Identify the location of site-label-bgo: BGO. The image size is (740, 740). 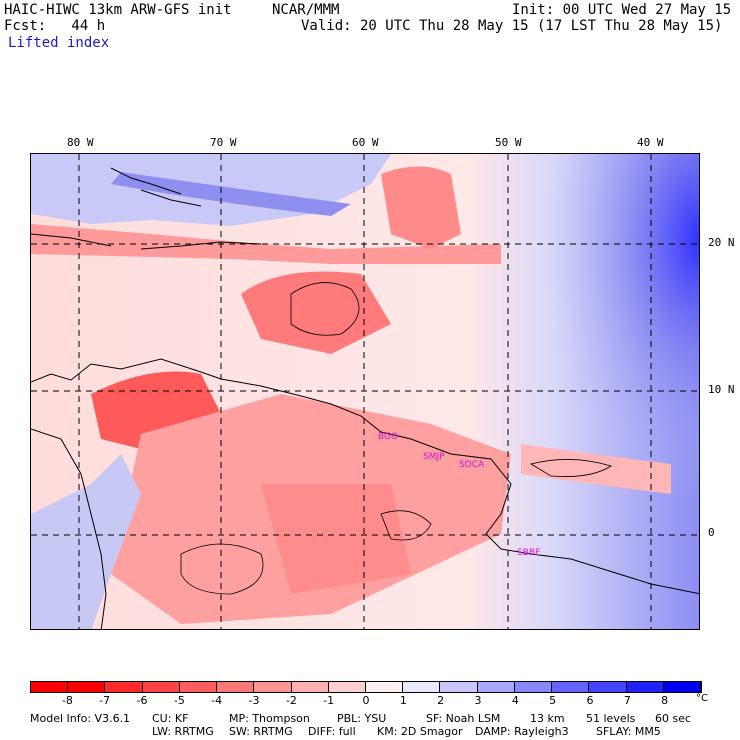
(388, 437).